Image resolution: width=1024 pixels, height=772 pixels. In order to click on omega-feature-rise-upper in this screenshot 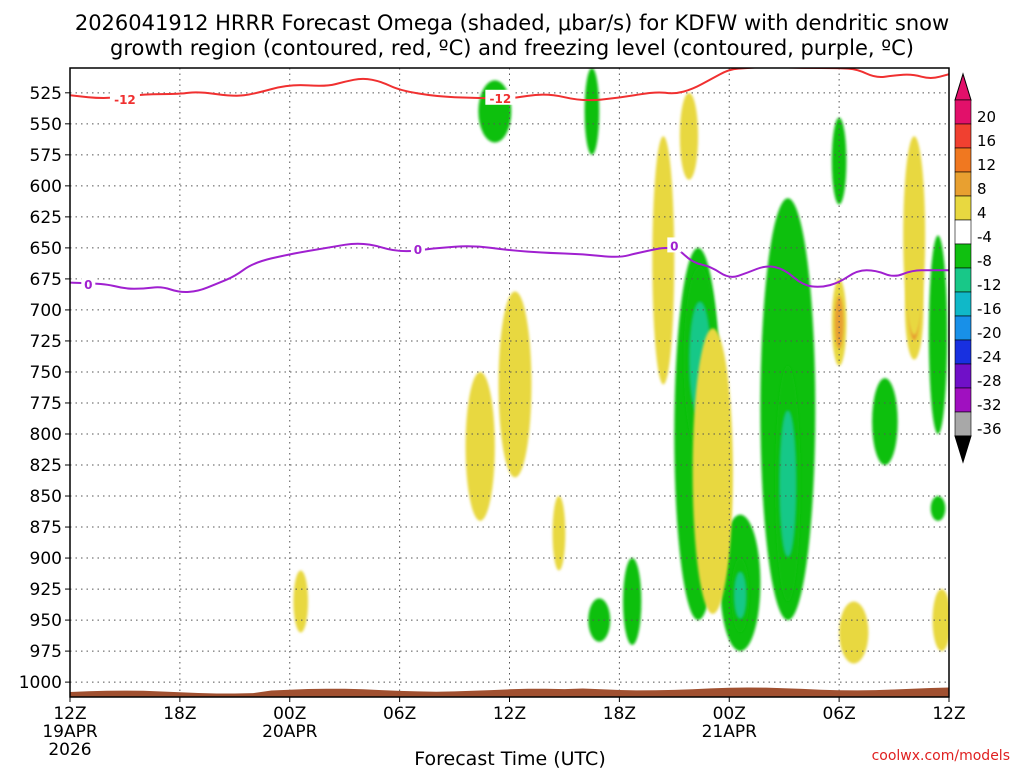, I will do `click(495, 111)`.